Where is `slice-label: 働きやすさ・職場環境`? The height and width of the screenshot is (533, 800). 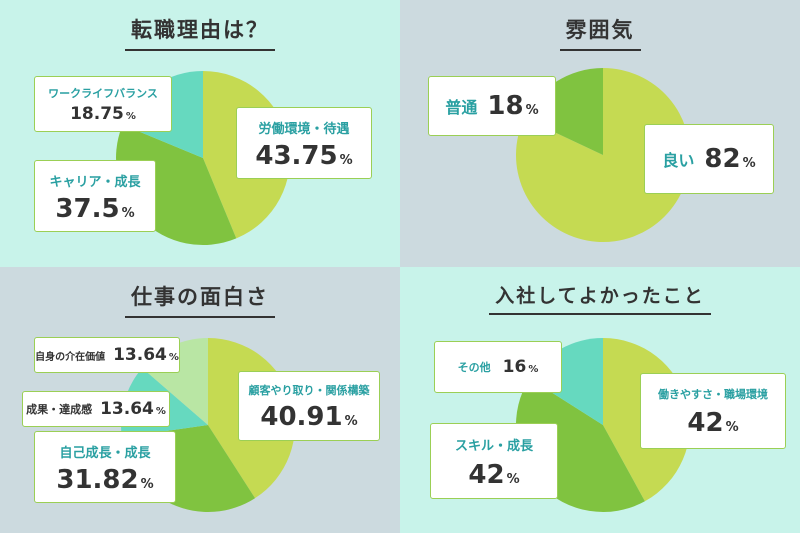 slice-label: 働きやすさ・職場環境 is located at coordinates (713, 394).